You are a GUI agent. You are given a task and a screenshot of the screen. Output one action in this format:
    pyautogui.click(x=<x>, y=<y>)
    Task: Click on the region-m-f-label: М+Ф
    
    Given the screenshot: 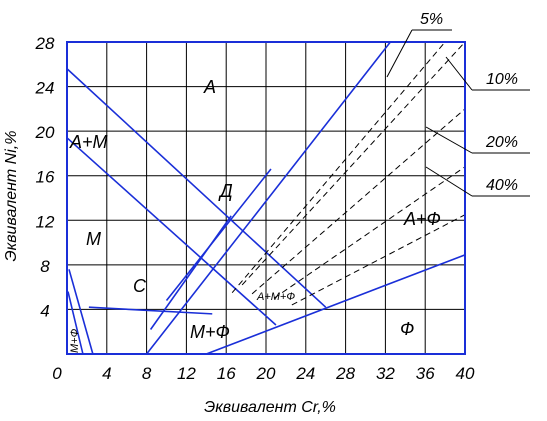 What is the action you would take?
    pyautogui.click(x=210, y=332)
    